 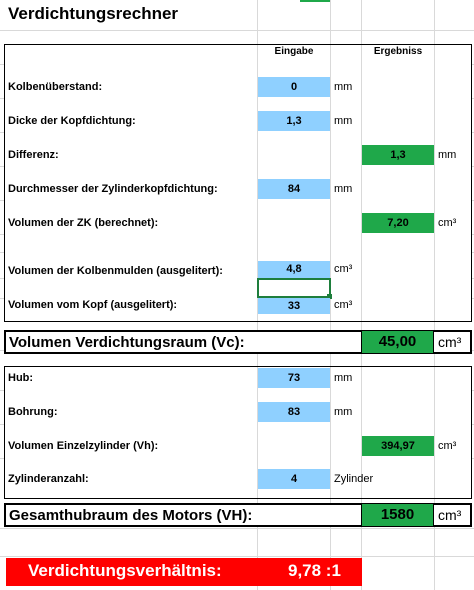 I want to click on row-label-kolbenmulden: Volumen der Kolbenmulden (ausgelitert):, so click(x=115, y=271).